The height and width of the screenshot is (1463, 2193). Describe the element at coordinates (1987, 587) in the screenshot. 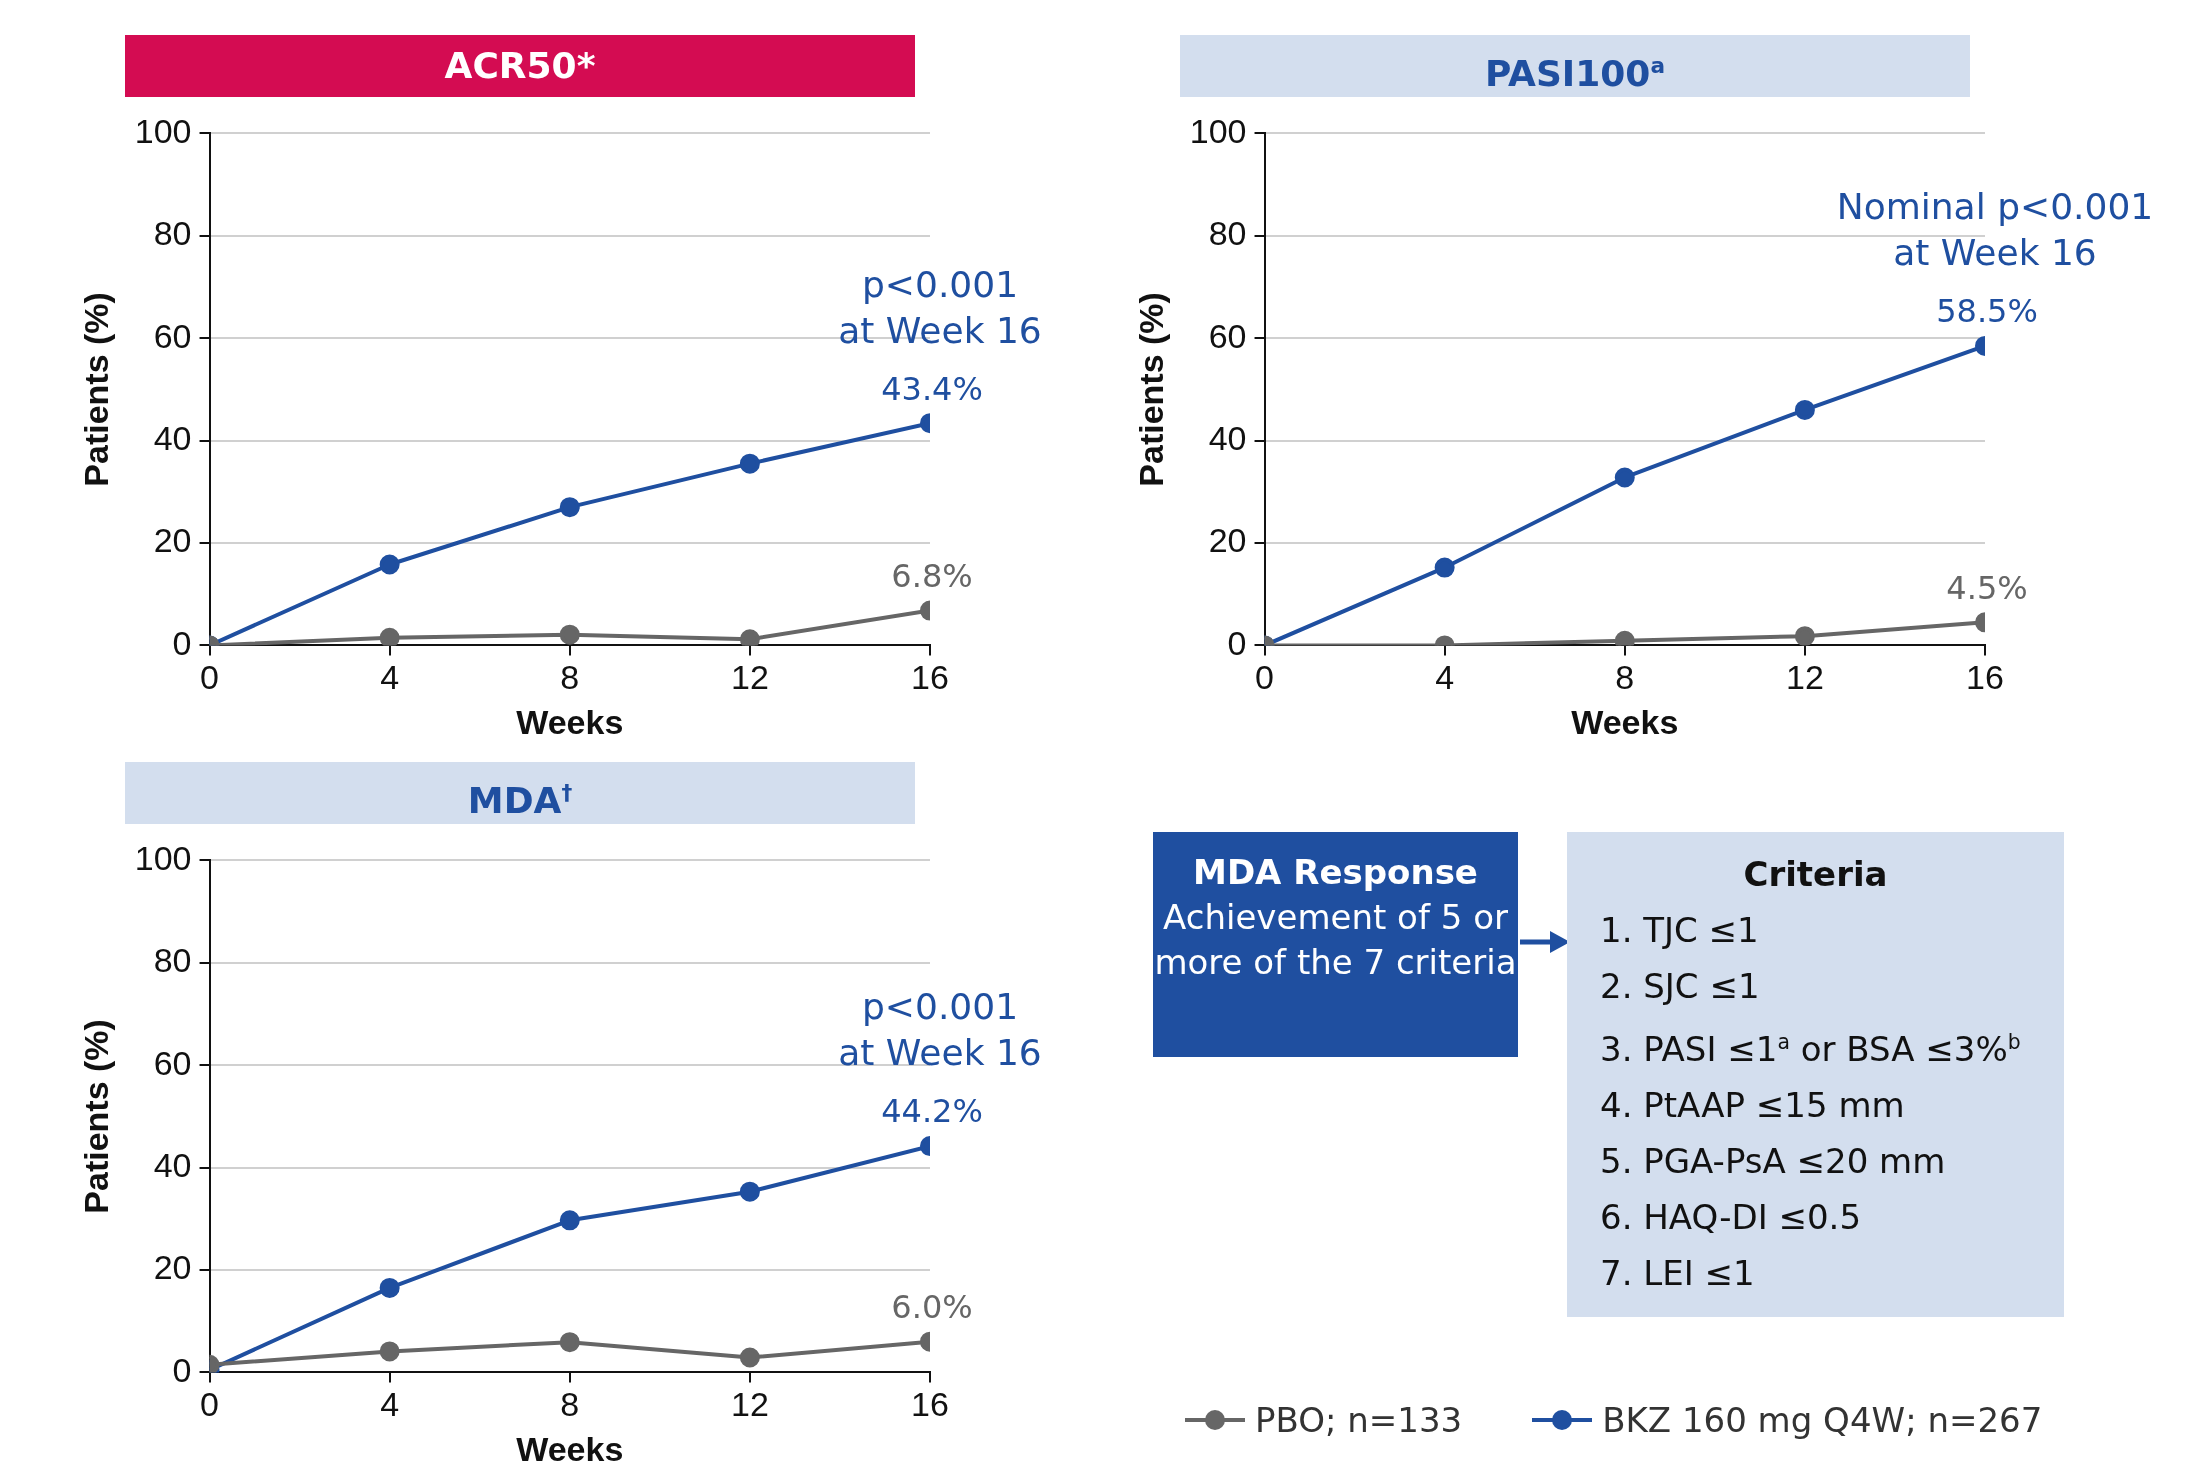

I see `data-label: 4.5%` at that location.